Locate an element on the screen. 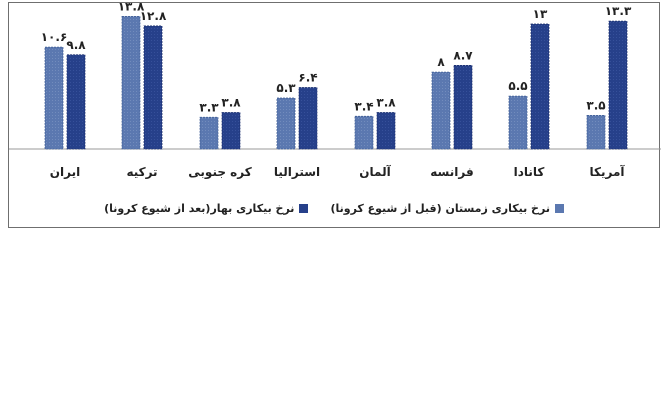 This screenshot has height=404, width=662. legend-label-winter: نرخ بیکاری زمستان (قبل از شیوع کرونا) is located at coordinates (440, 208).